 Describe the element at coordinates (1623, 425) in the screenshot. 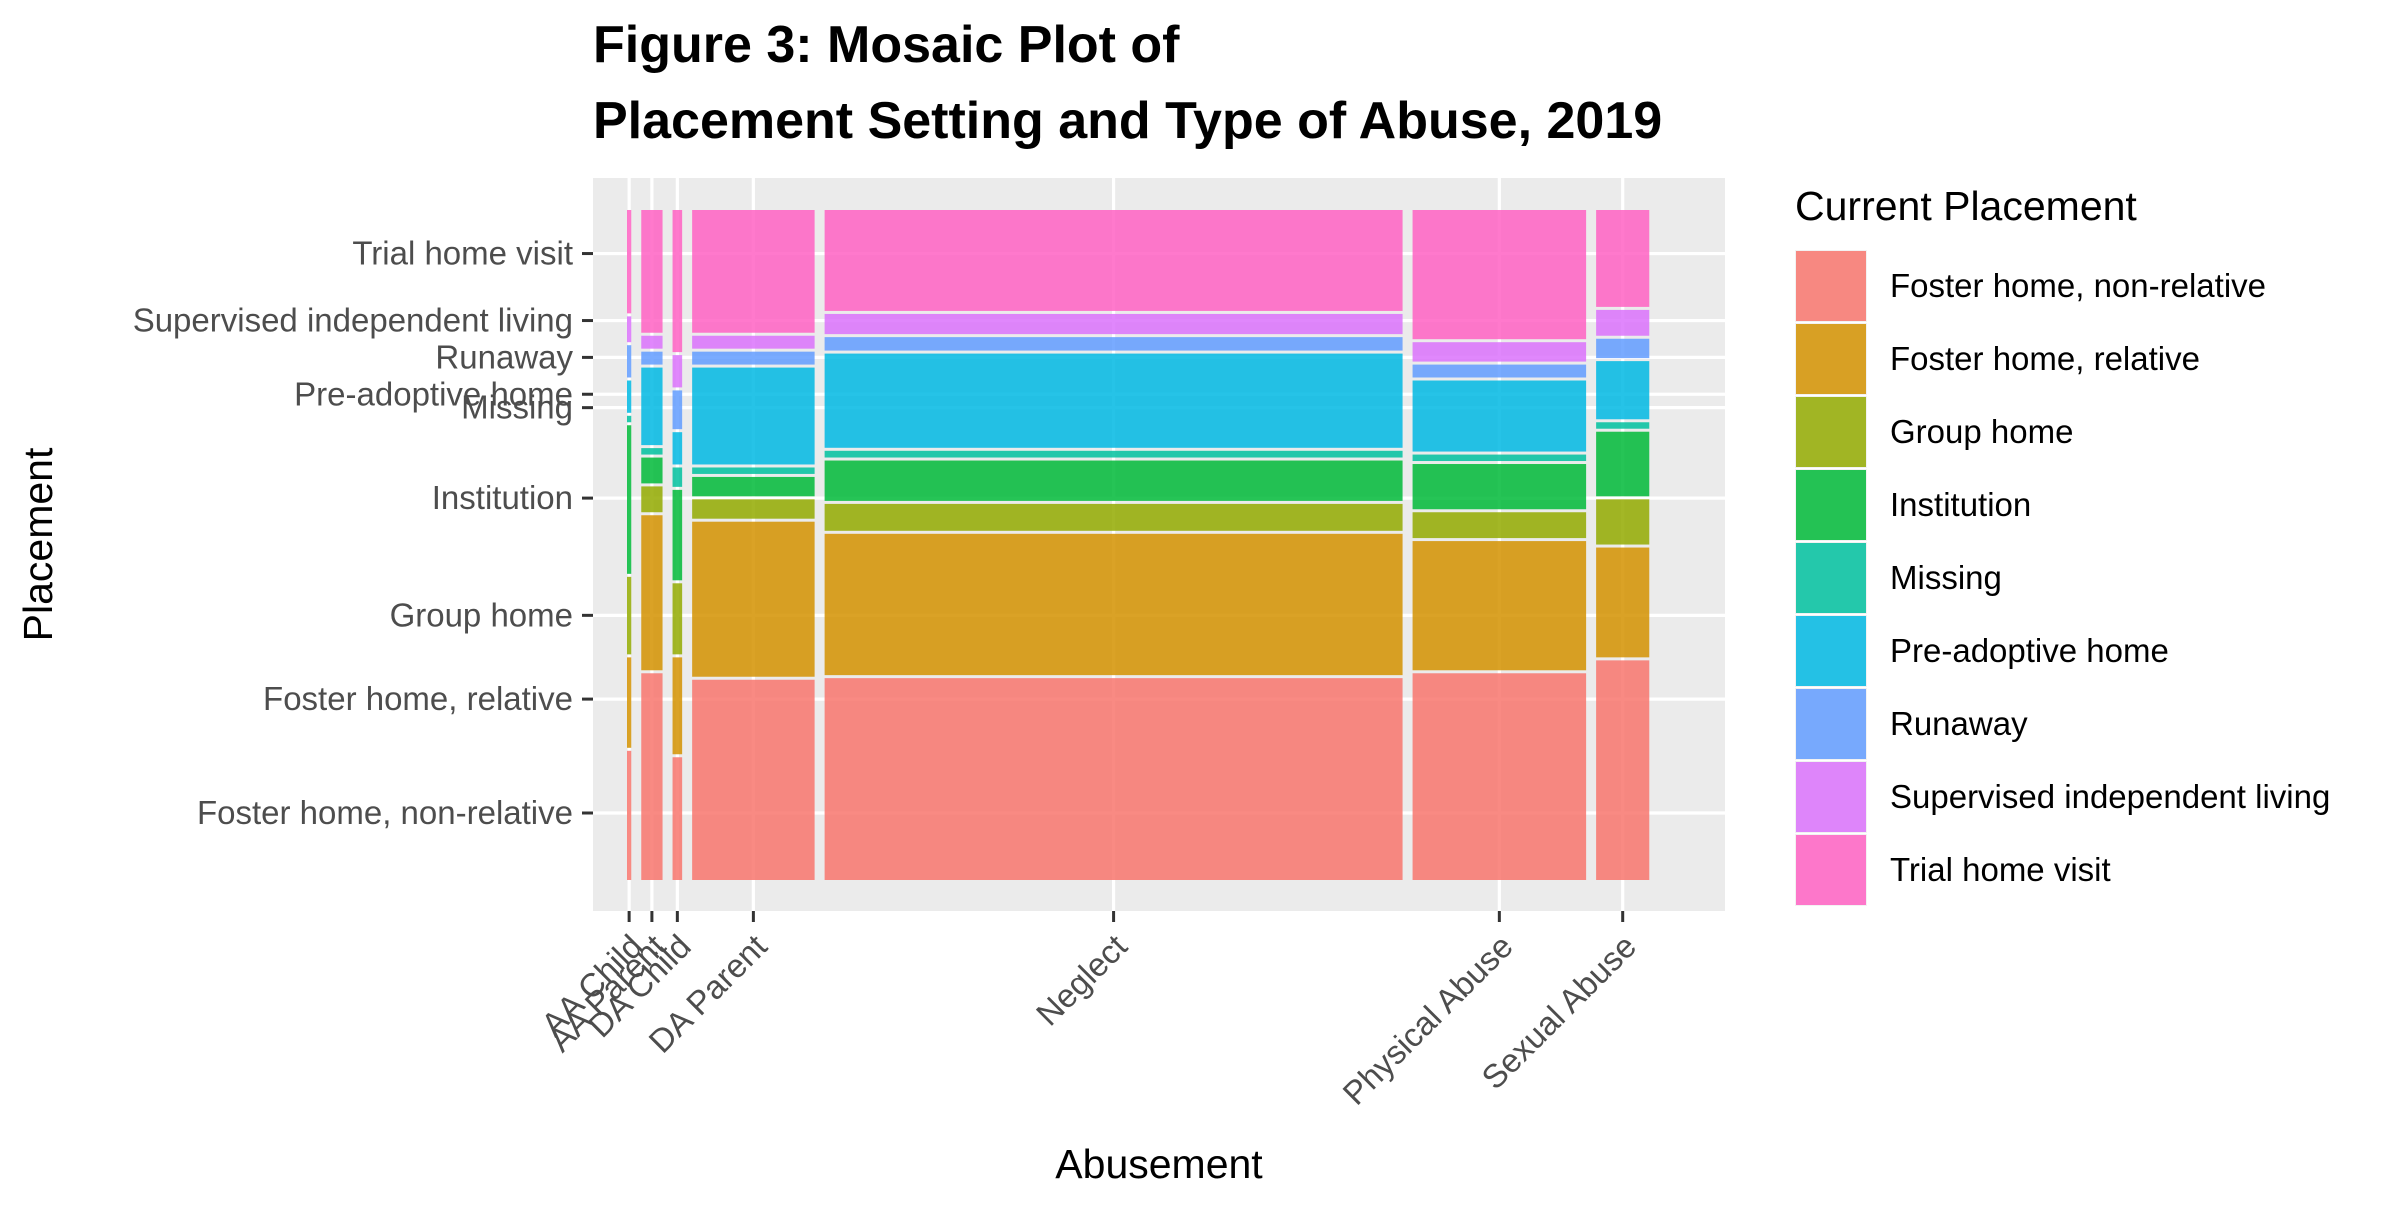

I see `mosaic-tile-sexual-abuse-missing` at that location.